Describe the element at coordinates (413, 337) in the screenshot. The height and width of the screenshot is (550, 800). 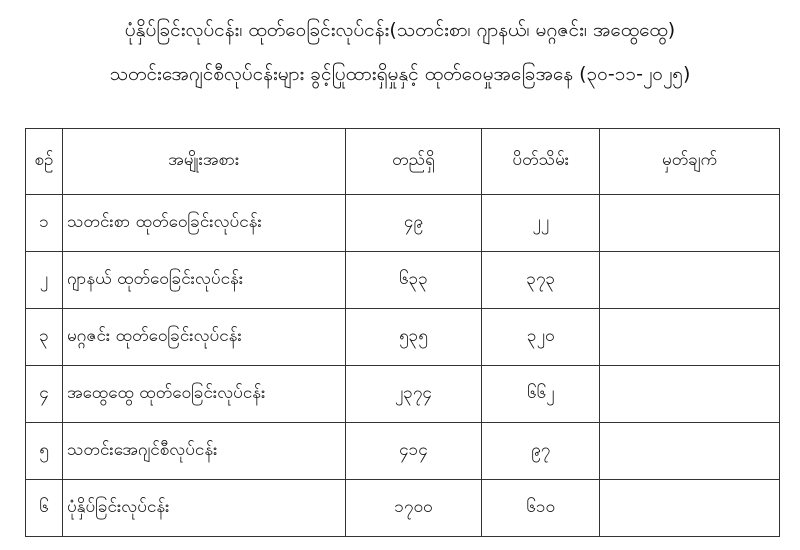
I see `row-existing: ၅၃၅` at that location.